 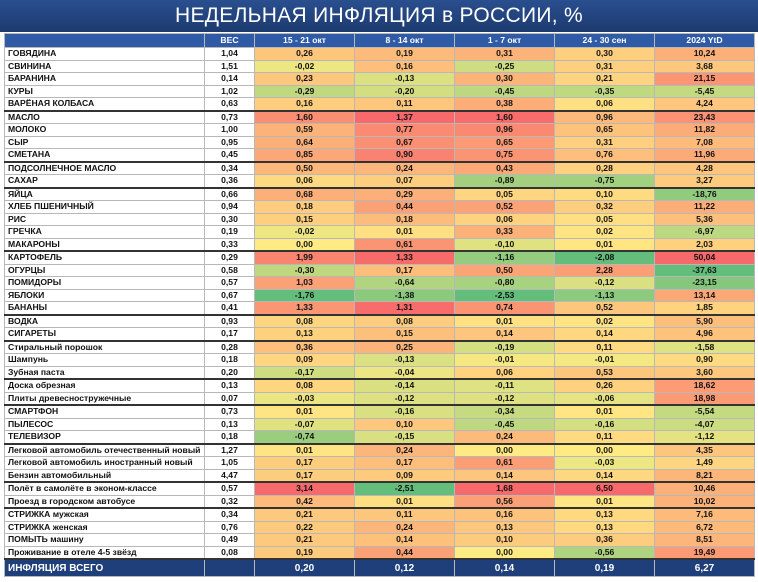 I want to click on value-cell: -0,45, so click(x=504, y=424).